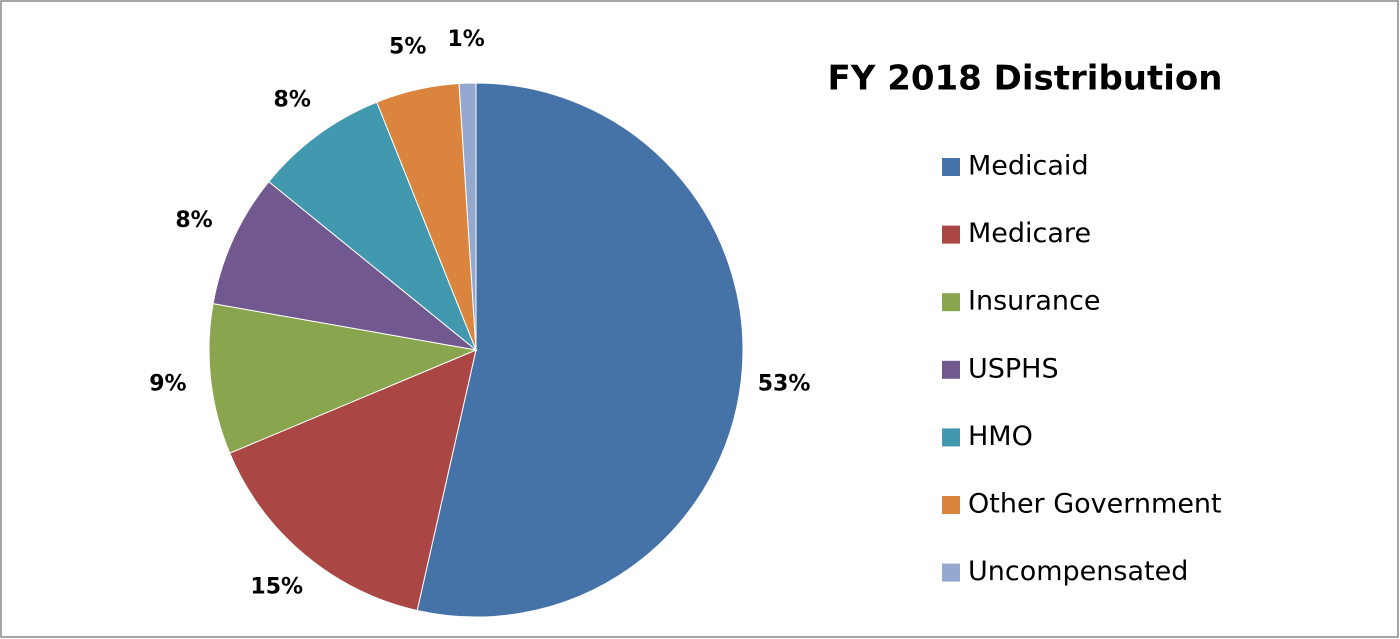  What do you see at coordinates (465, 39) in the screenshot?
I see `data-label: 1%` at bounding box center [465, 39].